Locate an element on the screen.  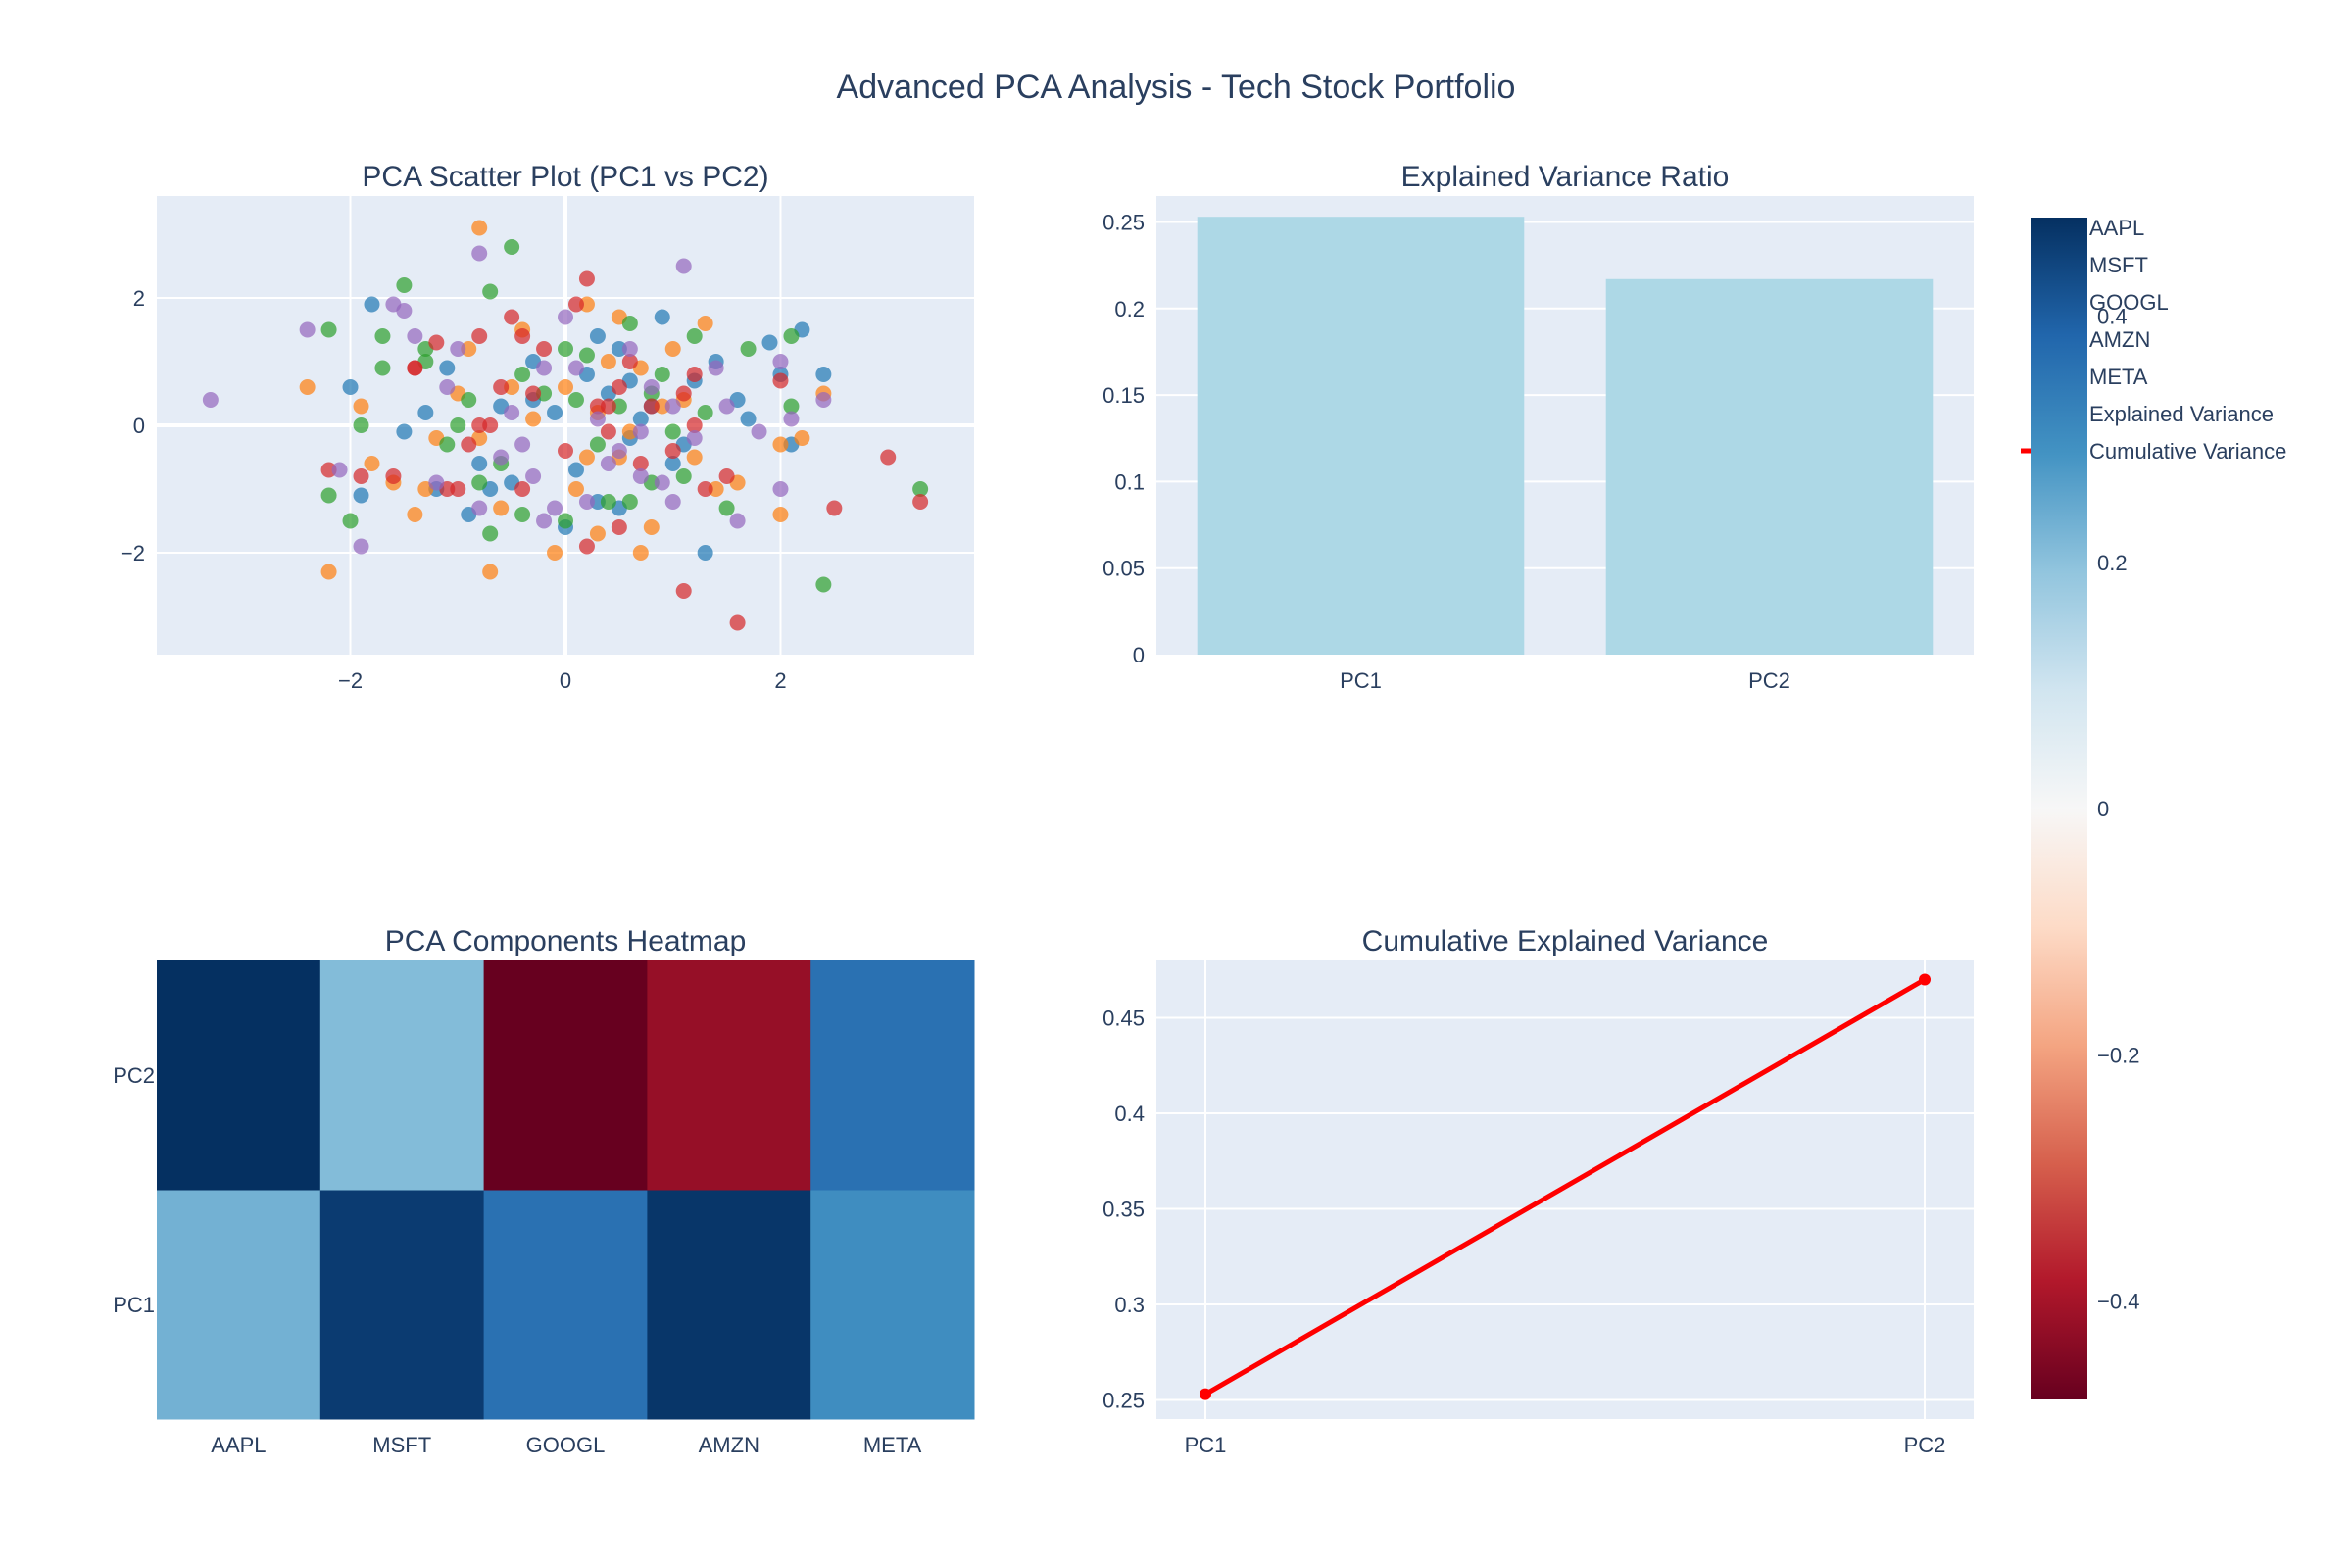
legend-item-label: Cumulative Variance is located at coordinates (2187, 451).